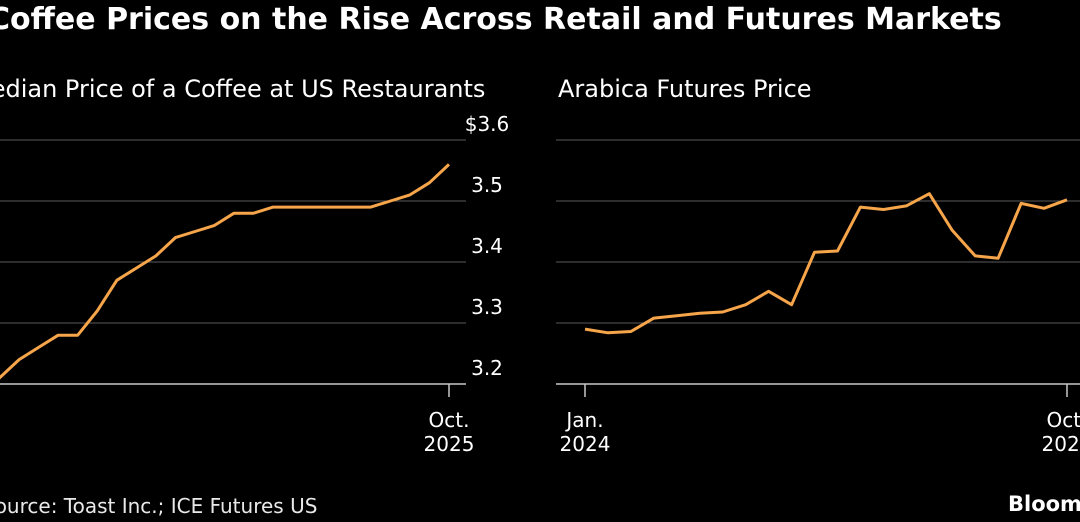  Describe the element at coordinates (1063, 420) in the screenshot. I see `right-x-tick-label: Oct.` at that location.